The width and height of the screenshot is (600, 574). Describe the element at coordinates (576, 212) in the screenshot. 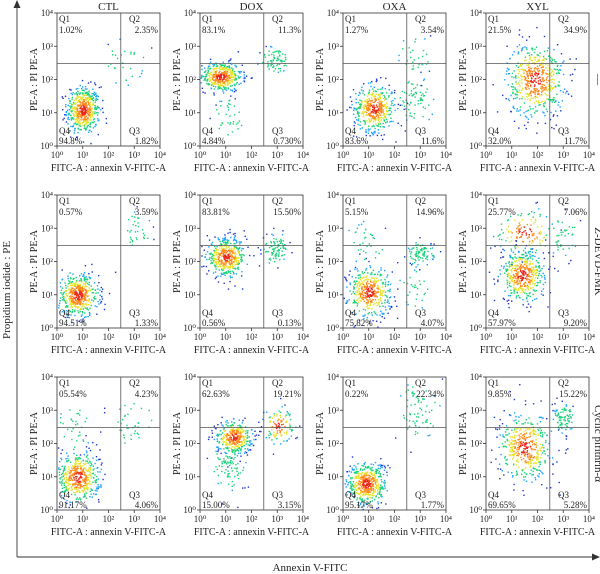

I see `quadrant-q2-value: 7.06%` at that location.